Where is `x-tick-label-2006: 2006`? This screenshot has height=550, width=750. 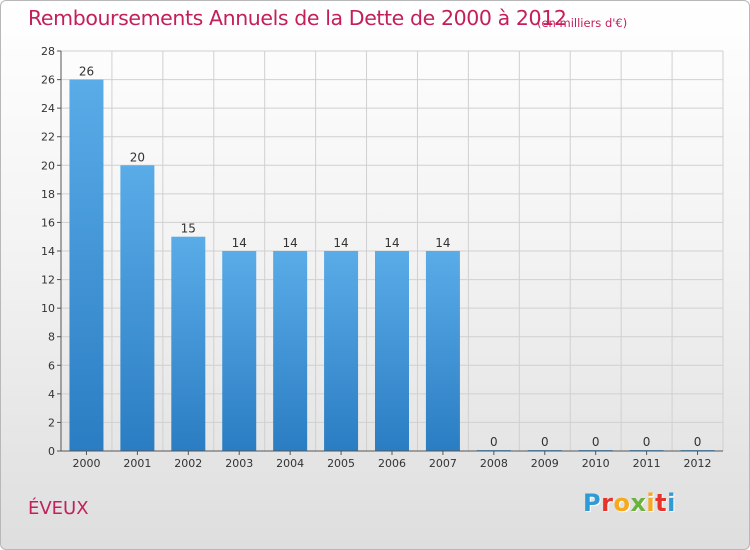 x-tick-label-2006: 2006 is located at coordinates (392, 463).